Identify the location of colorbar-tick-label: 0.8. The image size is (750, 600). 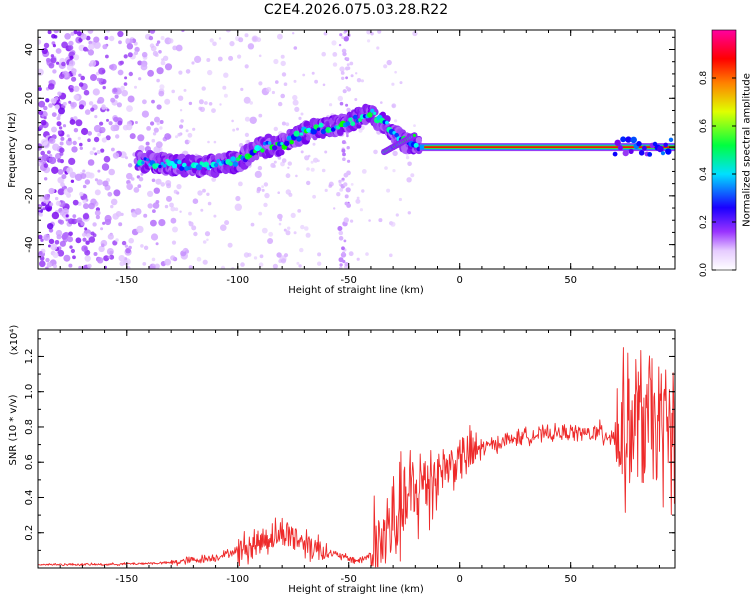
(704, 78).